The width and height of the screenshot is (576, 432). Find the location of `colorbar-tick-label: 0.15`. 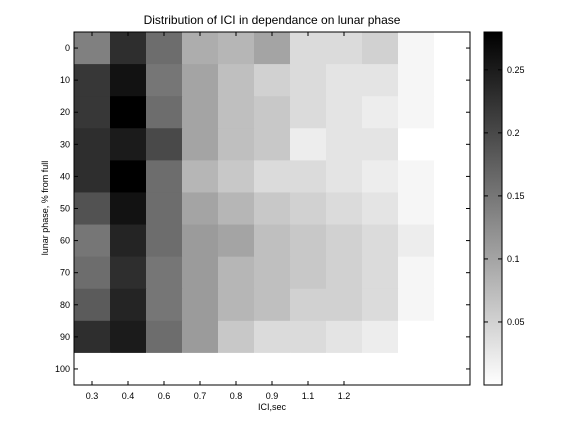

colorbar-tick-label: 0.15 is located at coordinates (516, 196).